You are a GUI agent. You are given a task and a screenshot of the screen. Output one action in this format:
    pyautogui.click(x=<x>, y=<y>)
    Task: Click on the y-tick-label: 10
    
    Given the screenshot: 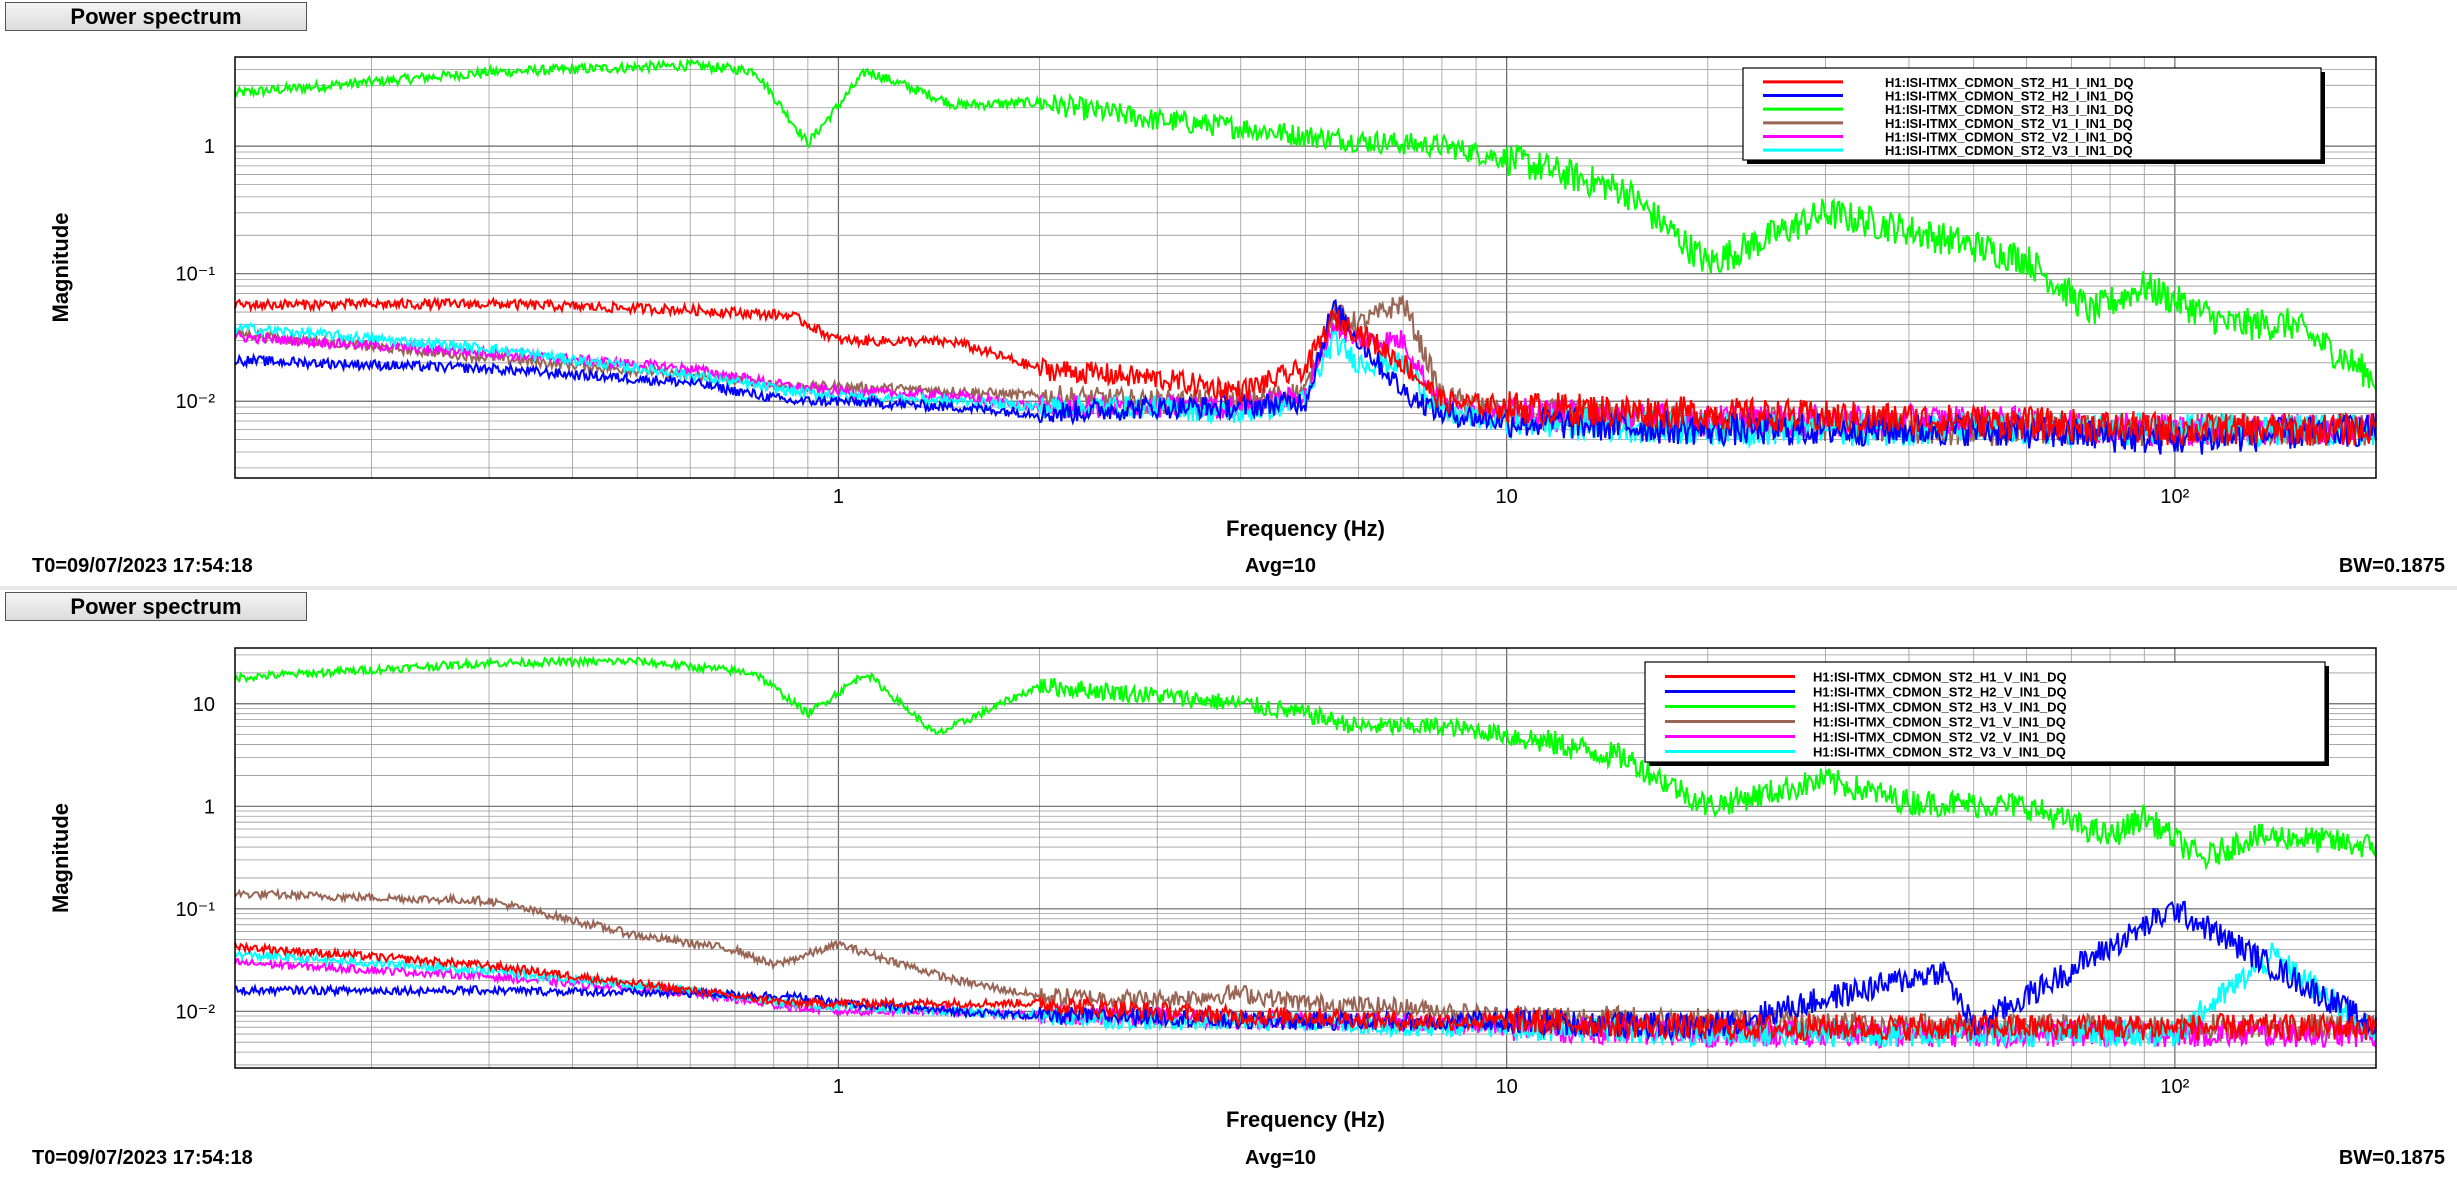 What is the action you would take?
    pyautogui.click(x=204, y=705)
    